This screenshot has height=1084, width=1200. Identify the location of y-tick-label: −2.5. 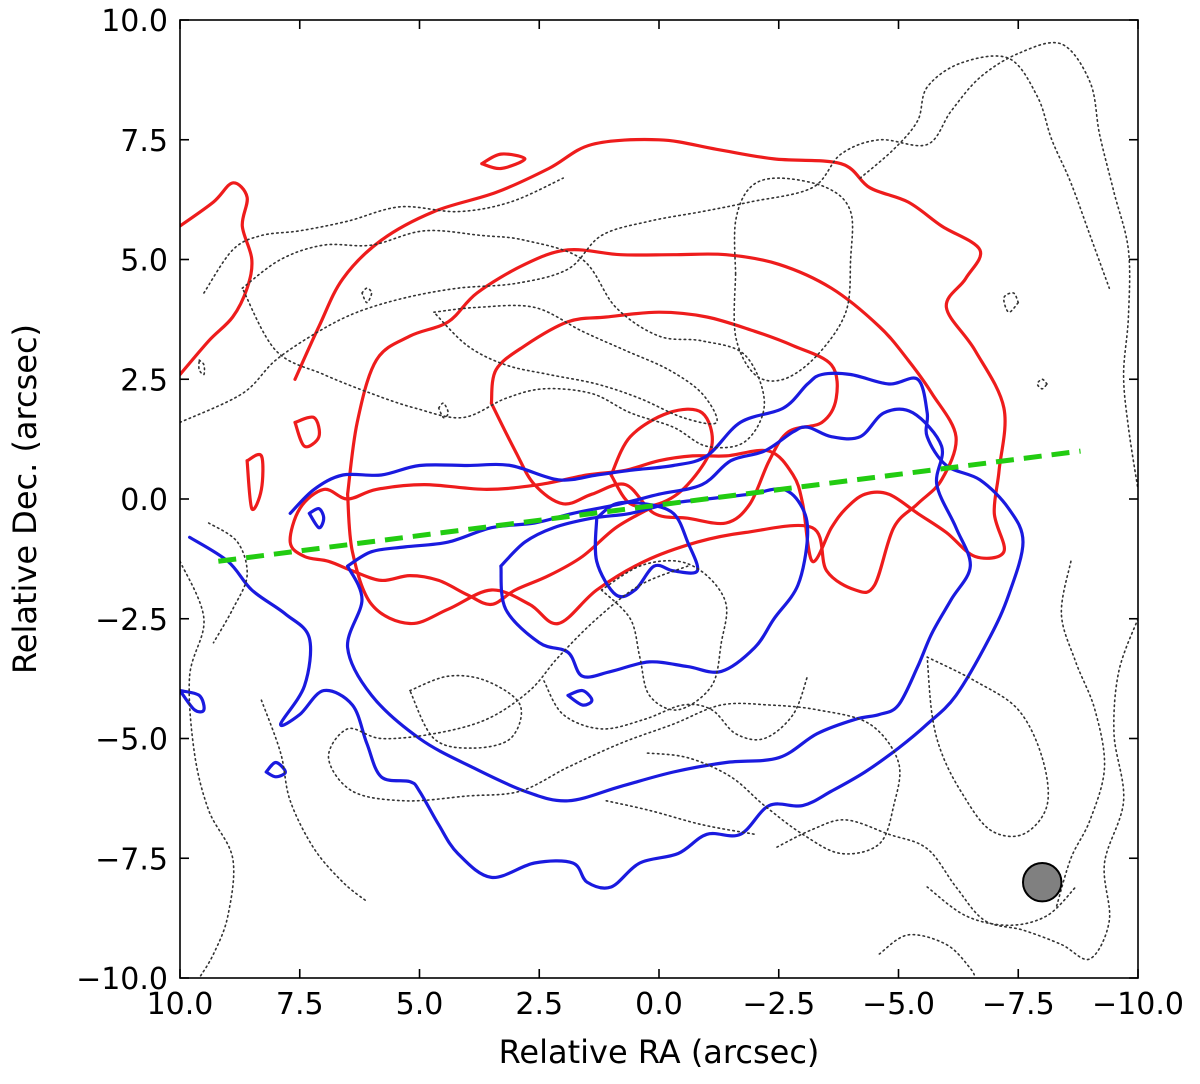
(131, 620).